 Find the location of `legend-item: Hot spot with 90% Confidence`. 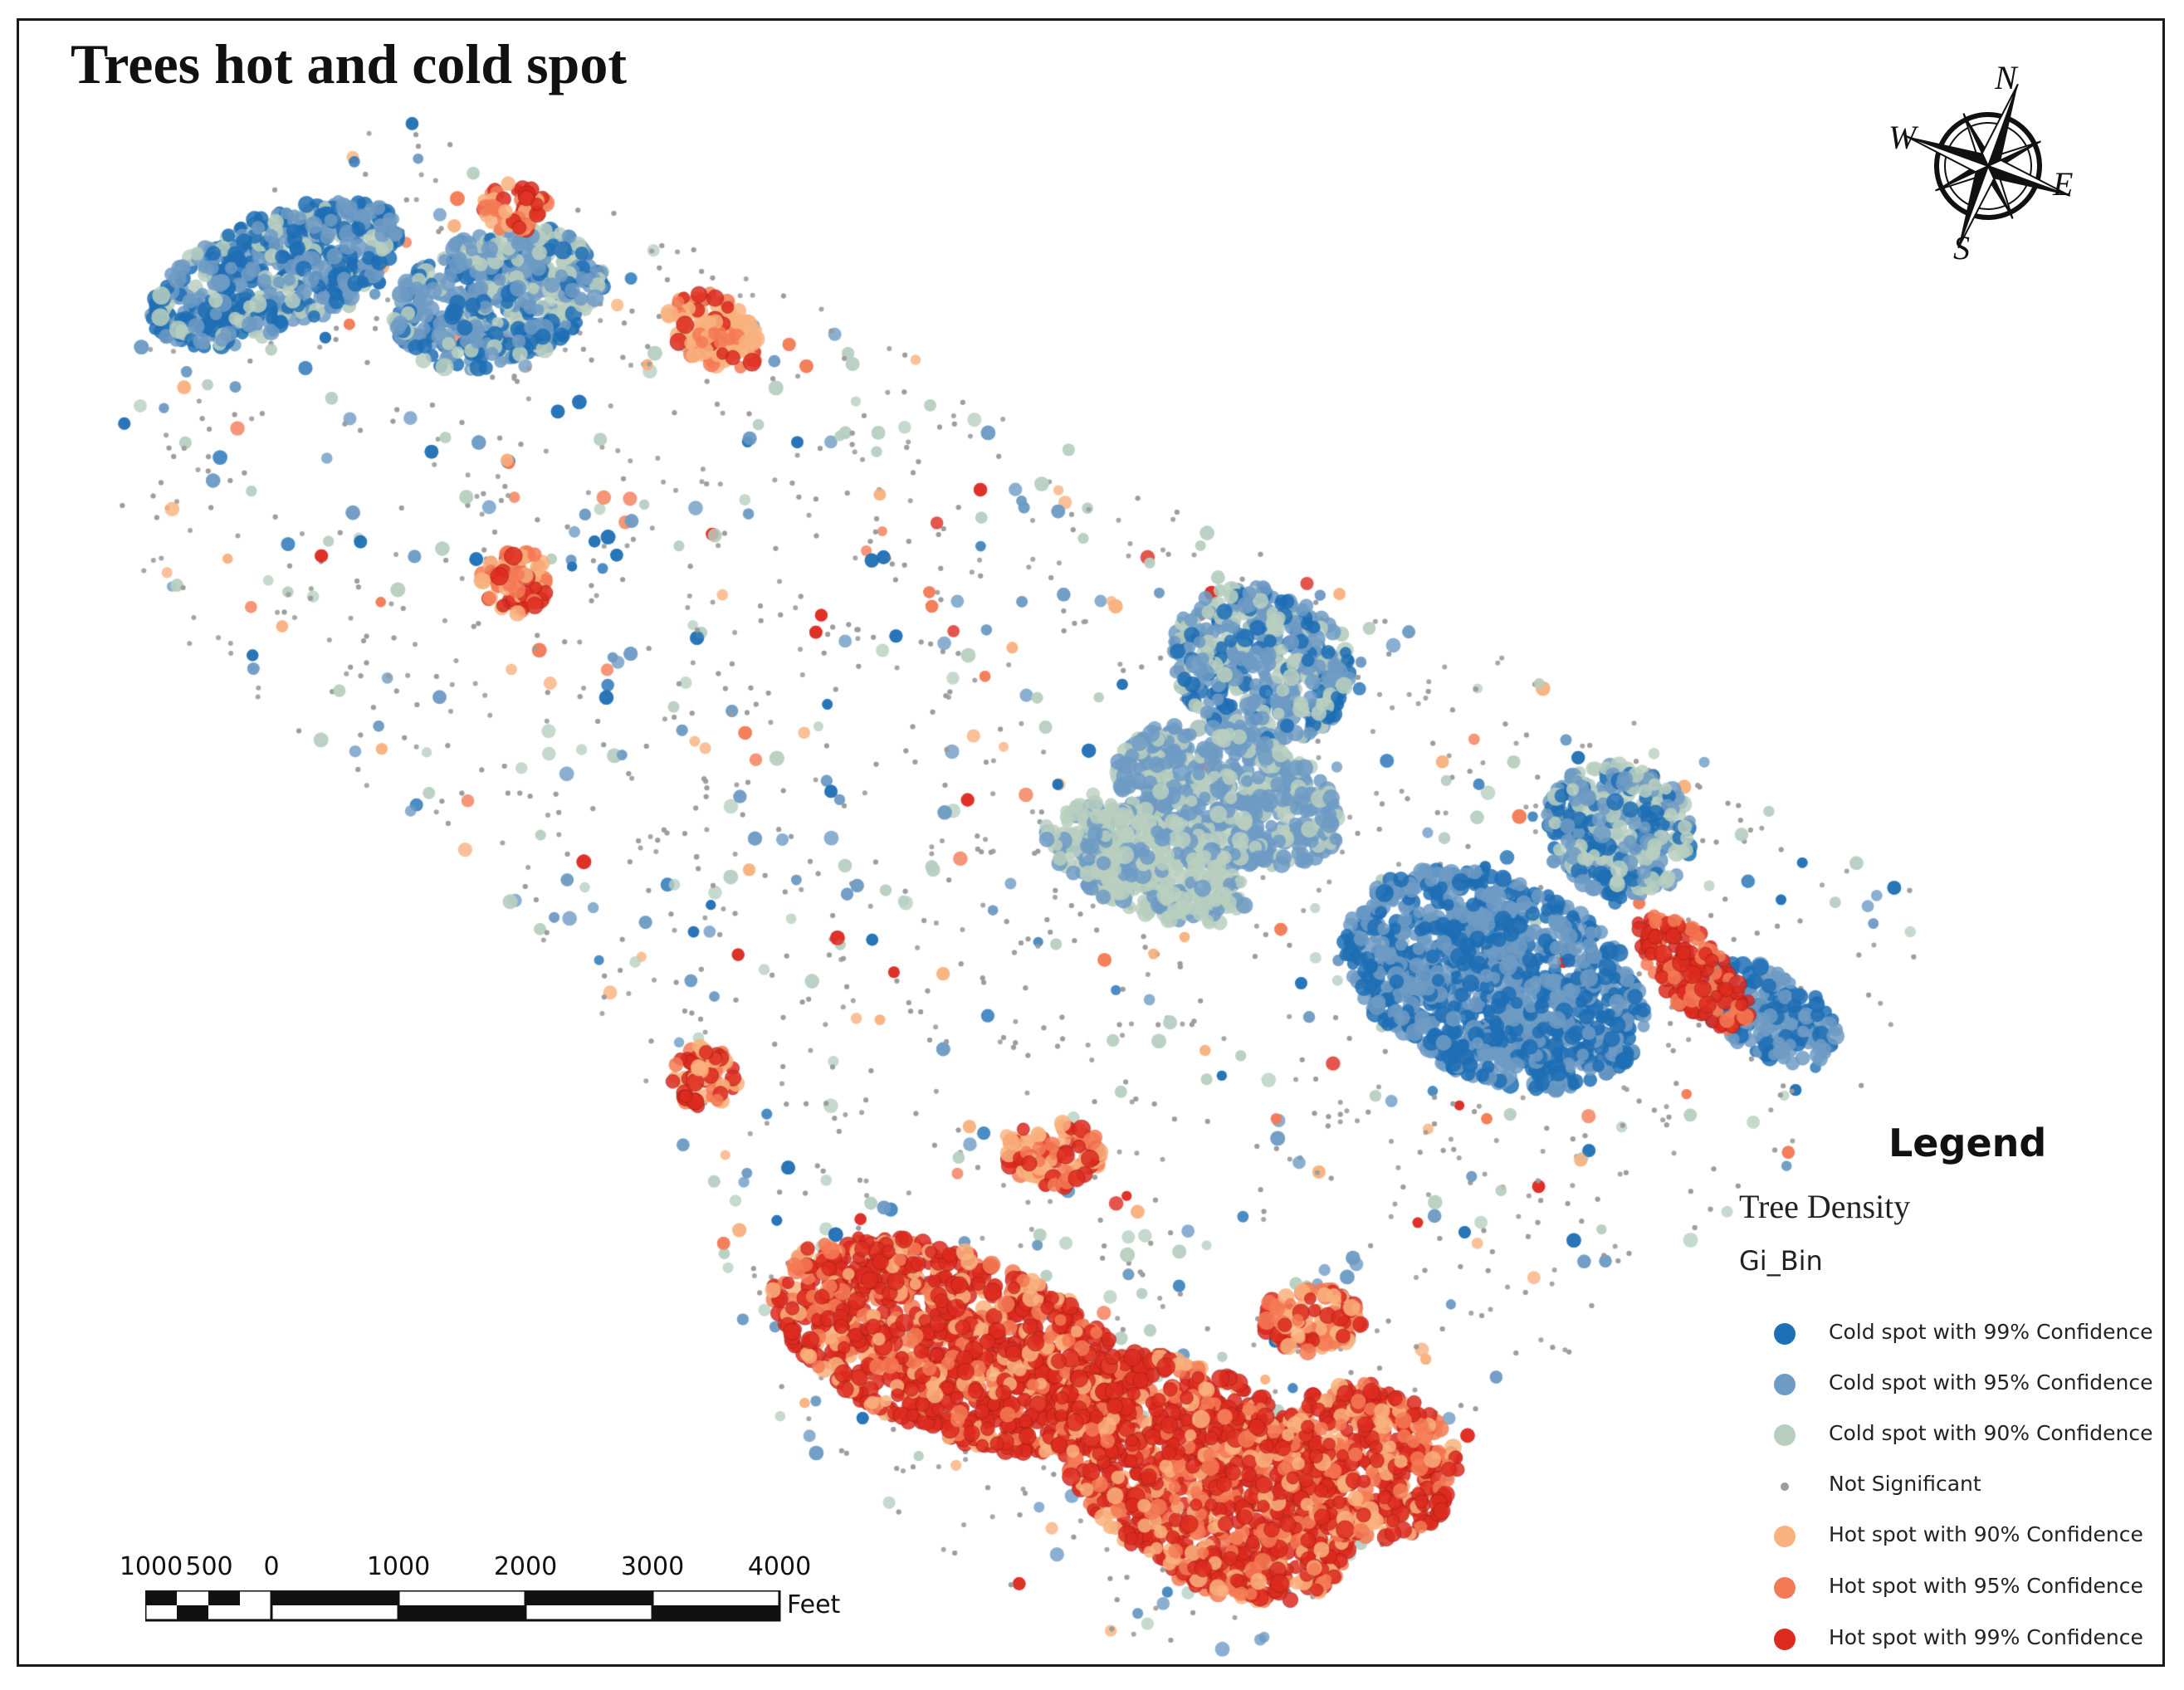

legend-item: Hot spot with 90% Confidence is located at coordinates (1946, 1536).